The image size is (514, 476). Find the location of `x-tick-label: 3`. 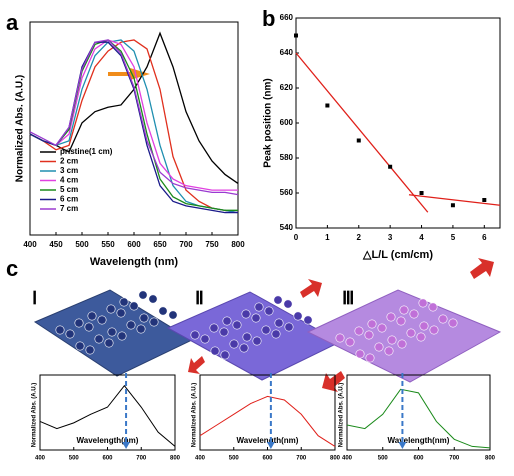

x-tick-label: 3 is located at coordinates (390, 237).